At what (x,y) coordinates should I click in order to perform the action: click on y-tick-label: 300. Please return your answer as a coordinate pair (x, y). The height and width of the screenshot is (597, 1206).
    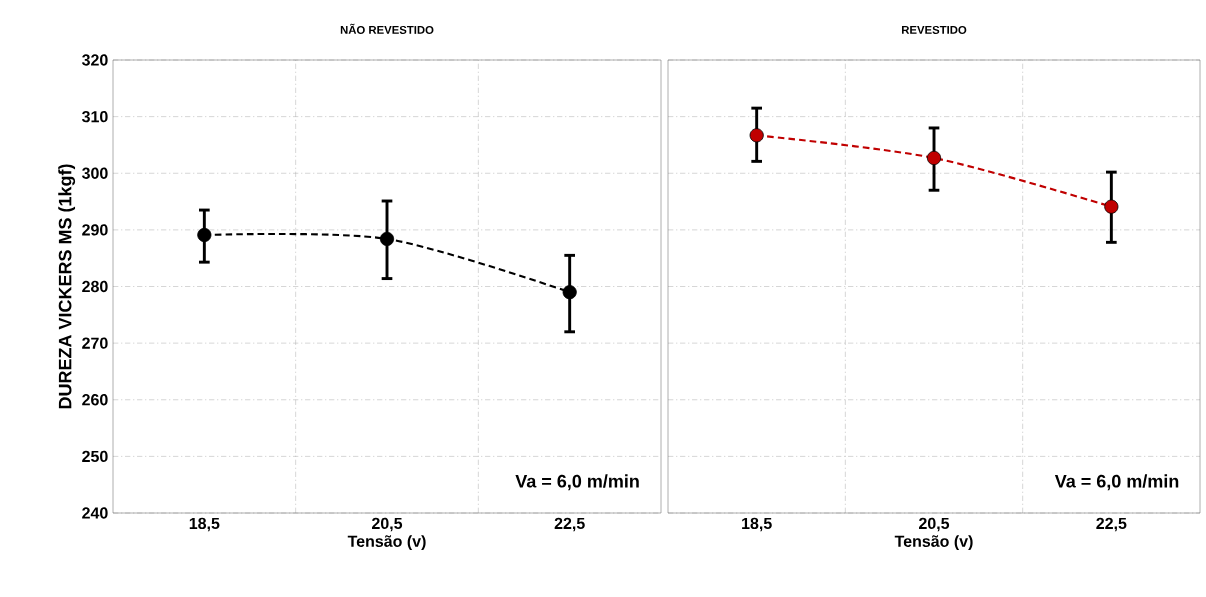
    Looking at the image, I should click on (94, 173).